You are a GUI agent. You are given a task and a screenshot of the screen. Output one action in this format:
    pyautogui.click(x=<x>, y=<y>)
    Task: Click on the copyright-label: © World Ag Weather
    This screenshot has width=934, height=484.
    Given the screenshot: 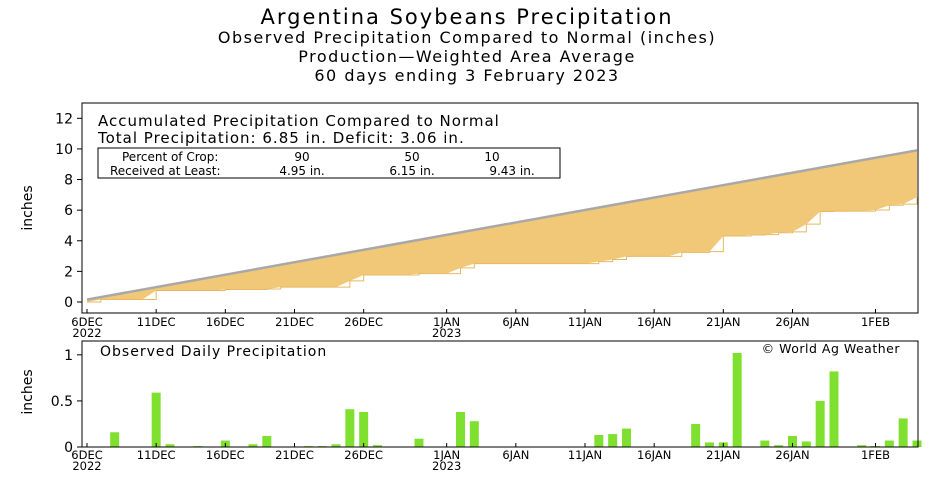 What is the action you would take?
    pyautogui.click(x=831, y=348)
    